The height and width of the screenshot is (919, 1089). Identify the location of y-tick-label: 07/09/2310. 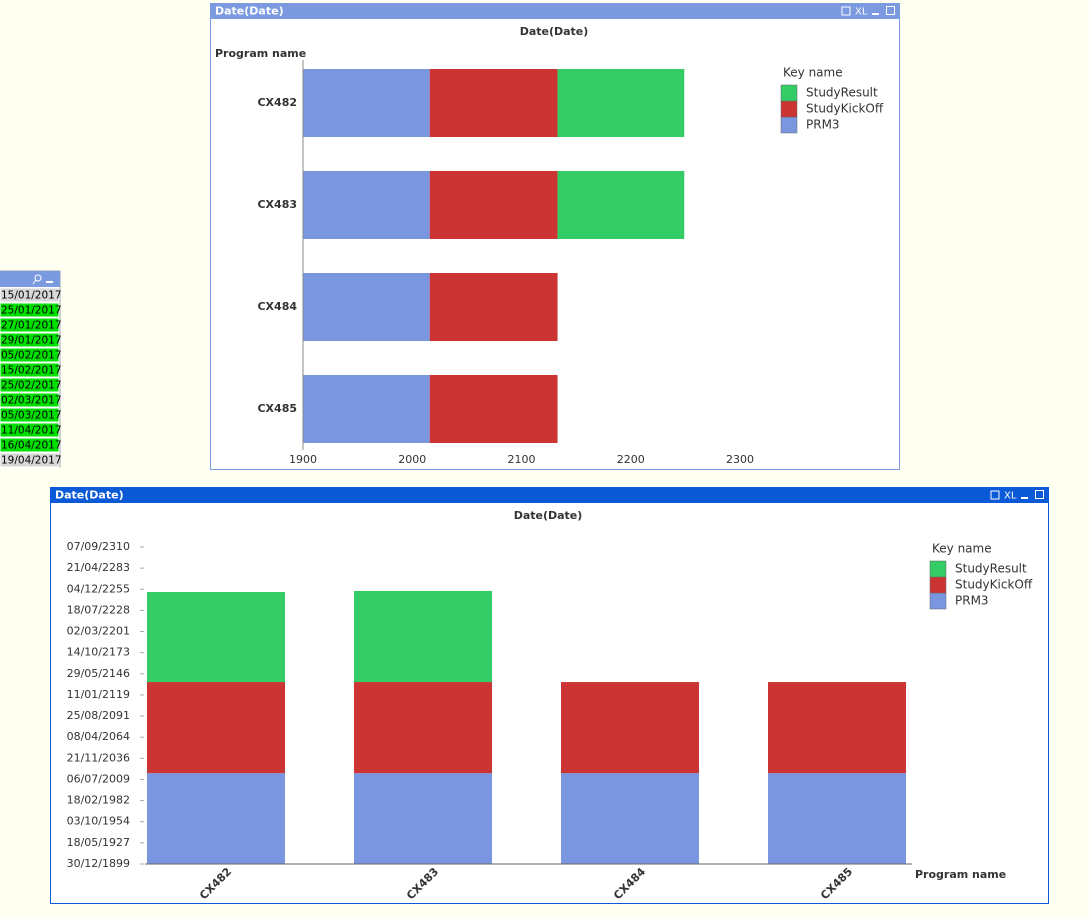
(98, 546).